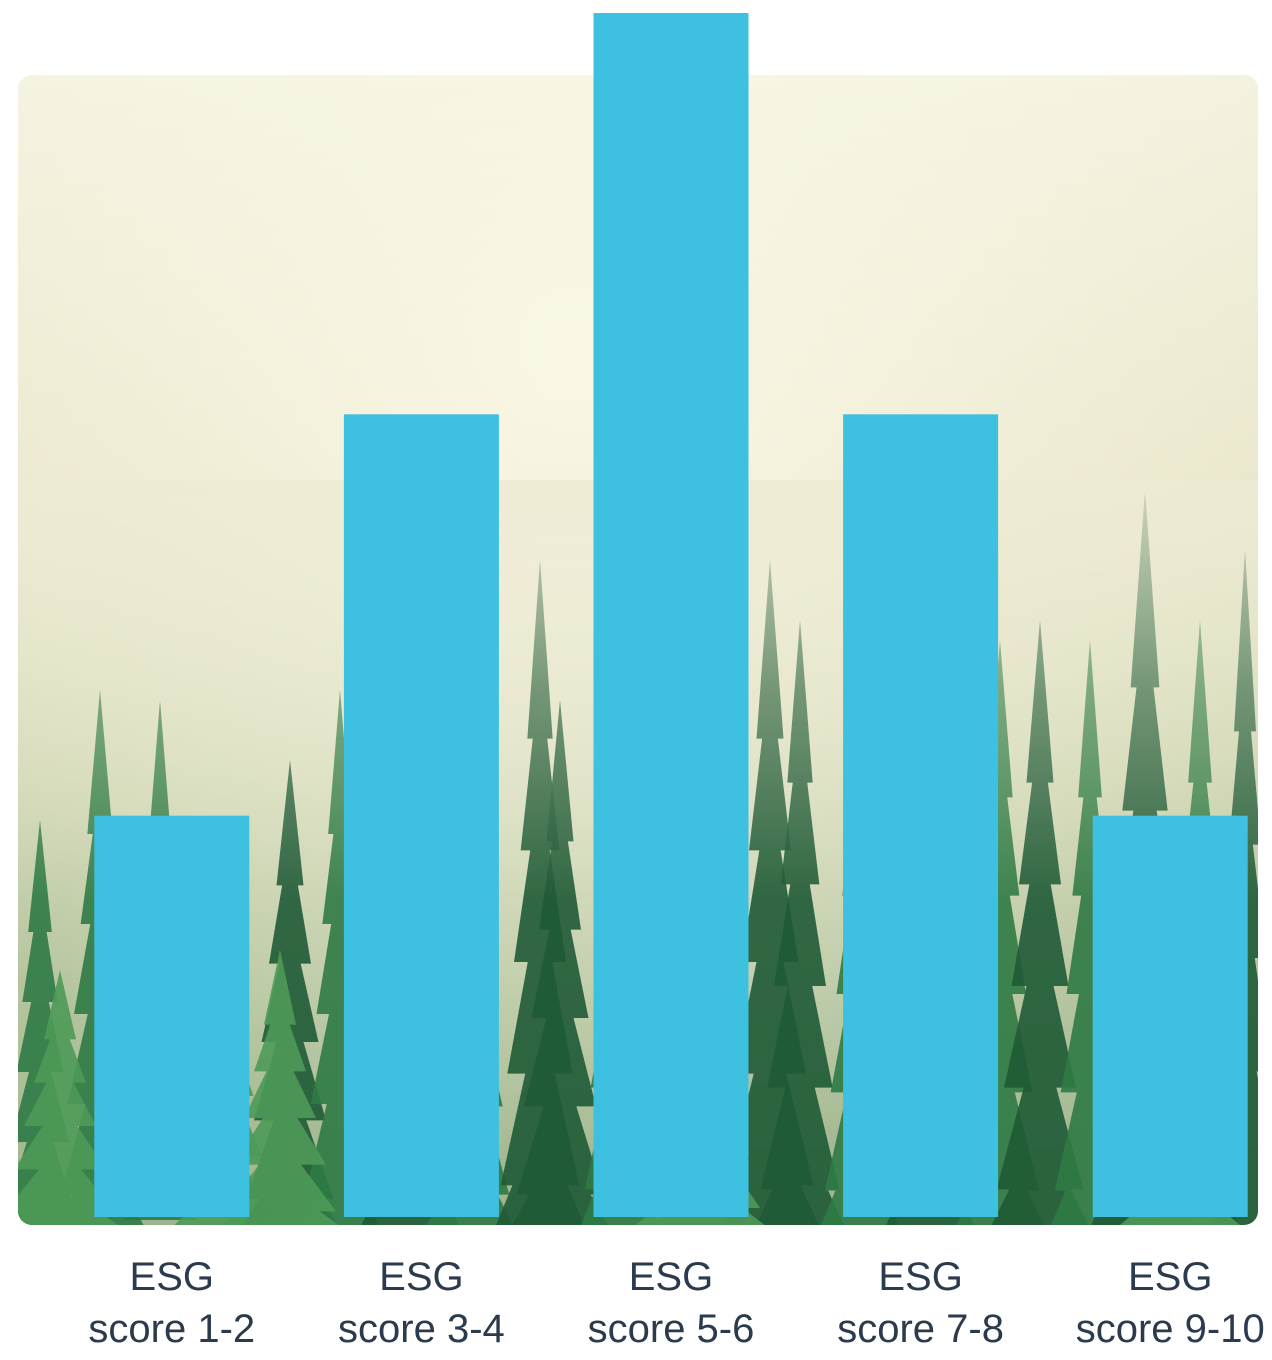  What do you see at coordinates (171, 1329) in the screenshot?
I see `x-tick-label: score 1-2` at bounding box center [171, 1329].